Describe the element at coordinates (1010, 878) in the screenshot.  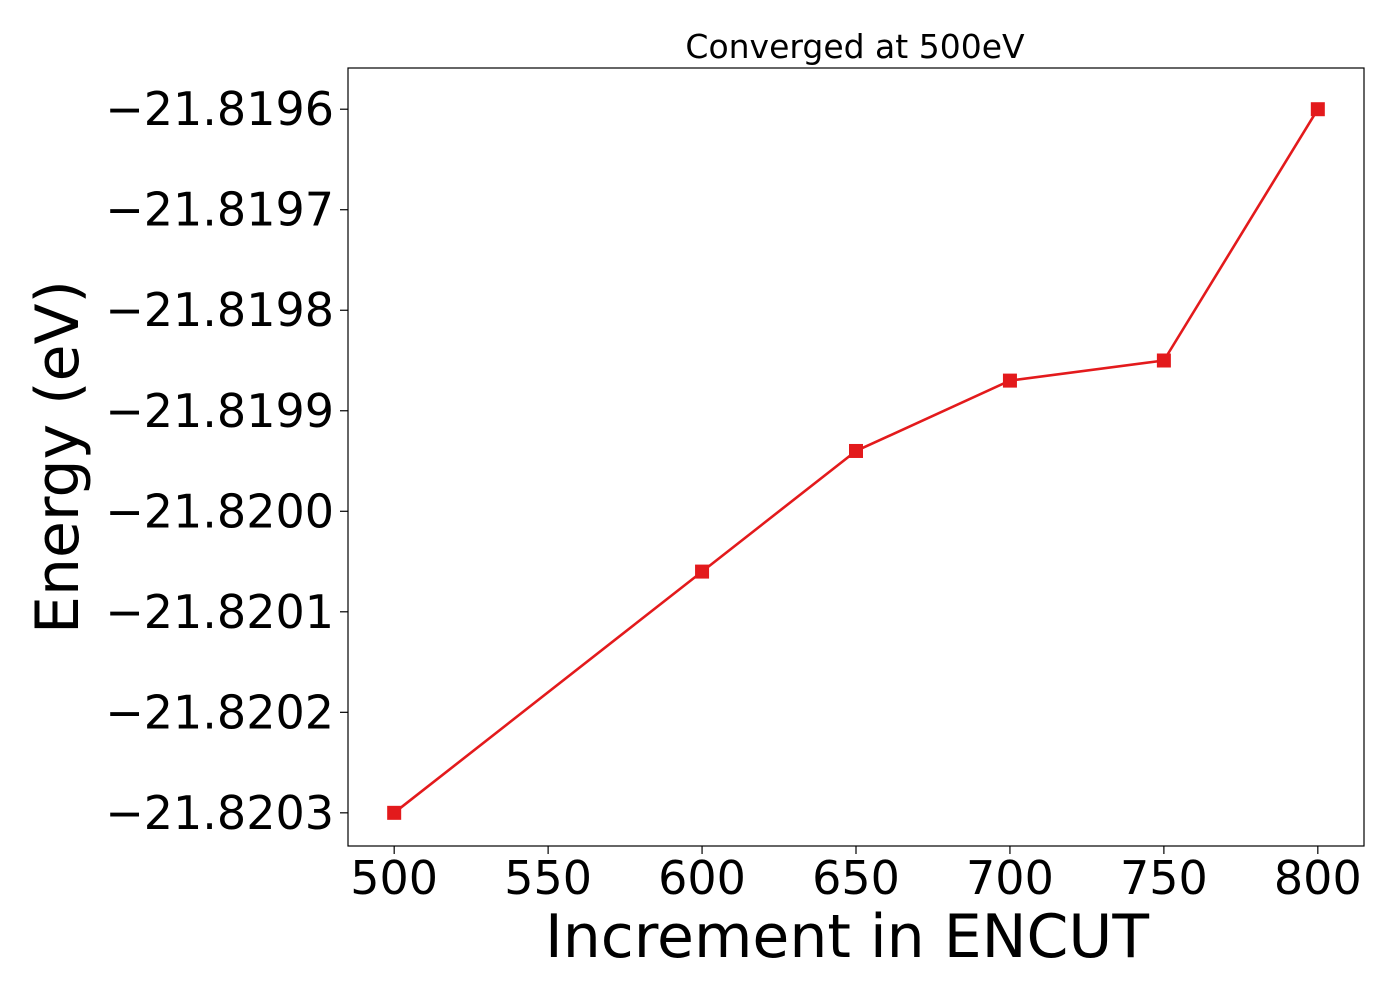
I see `x-tick-label: 700` at that location.